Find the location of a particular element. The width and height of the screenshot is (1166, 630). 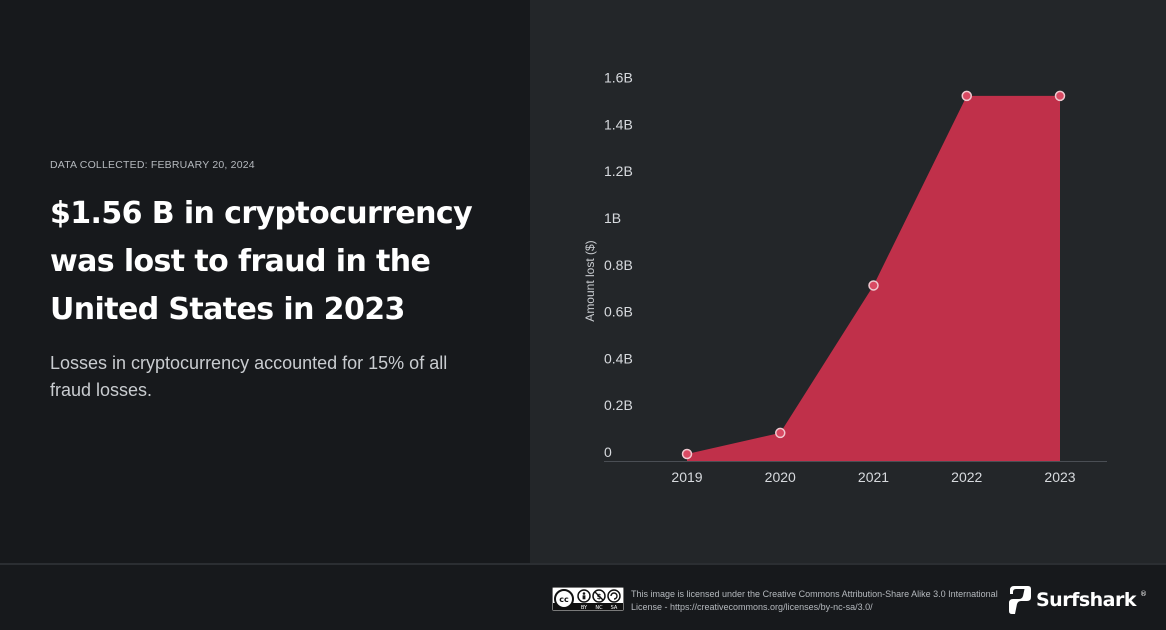

data-point-2021 is located at coordinates (873, 285).